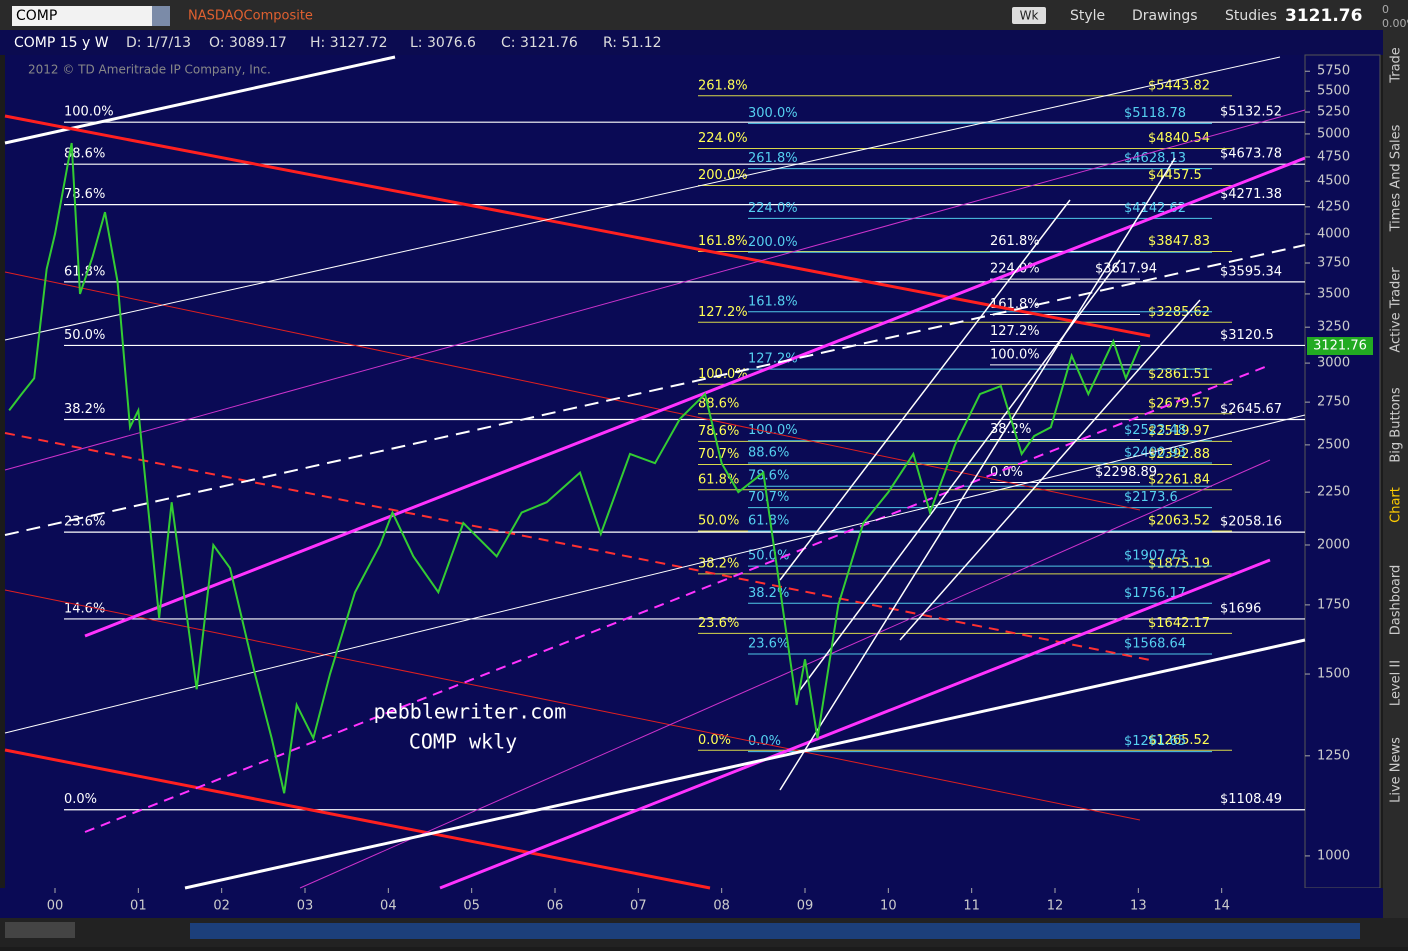  I want to click on studies-button: Studies, so click(1251, 16).